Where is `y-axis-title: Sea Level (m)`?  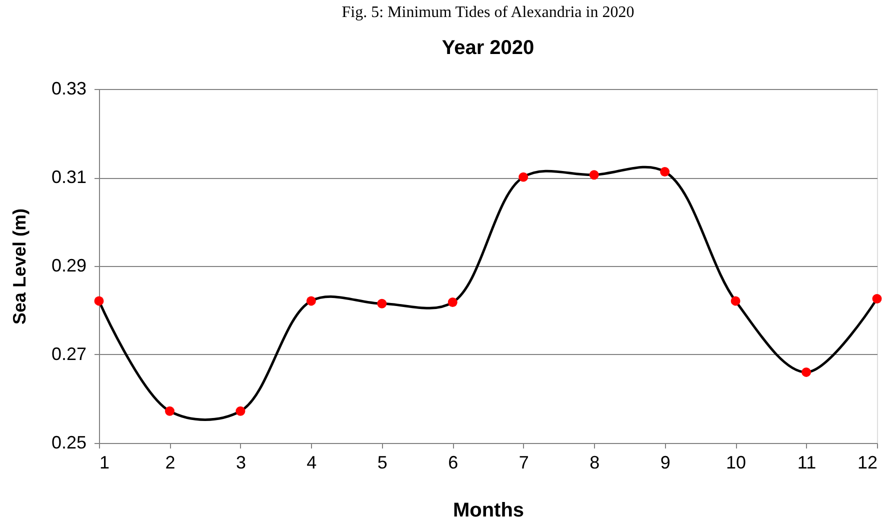 y-axis-title: Sea Level (m) is located at coordinates (19, 266).